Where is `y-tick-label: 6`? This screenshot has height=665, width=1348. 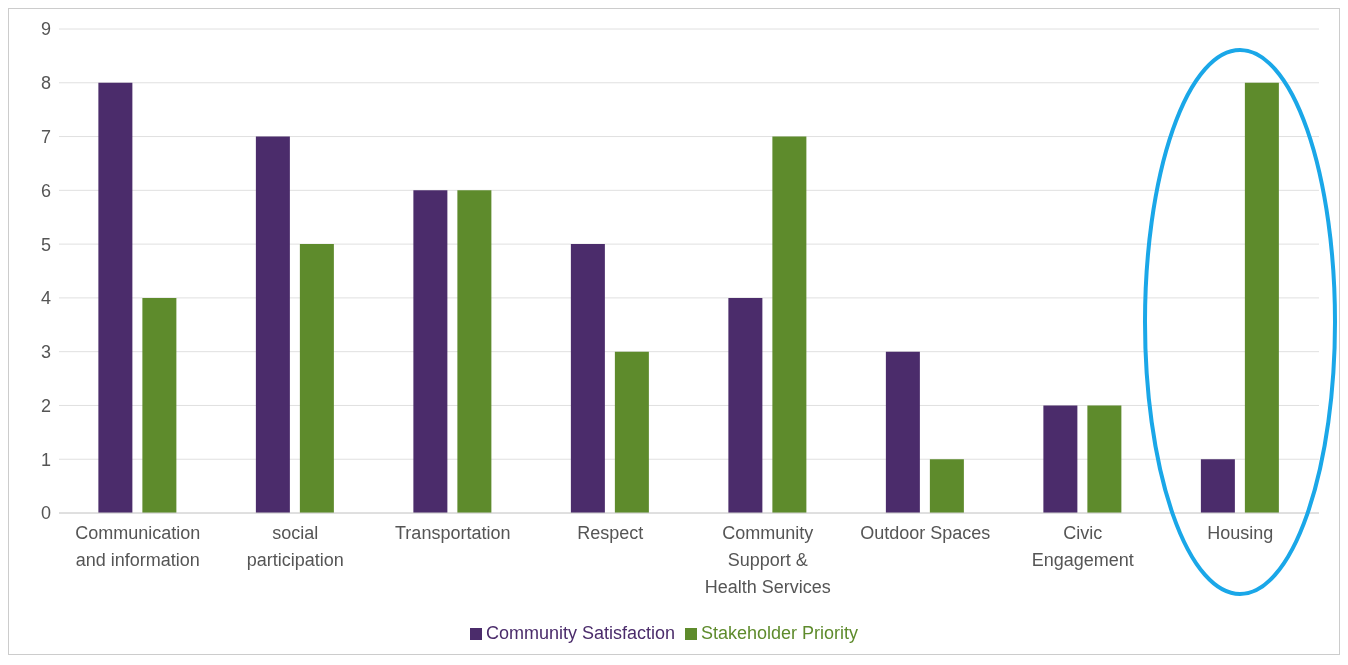 y-tick-label: 6 is located at coordinates (45, 190).